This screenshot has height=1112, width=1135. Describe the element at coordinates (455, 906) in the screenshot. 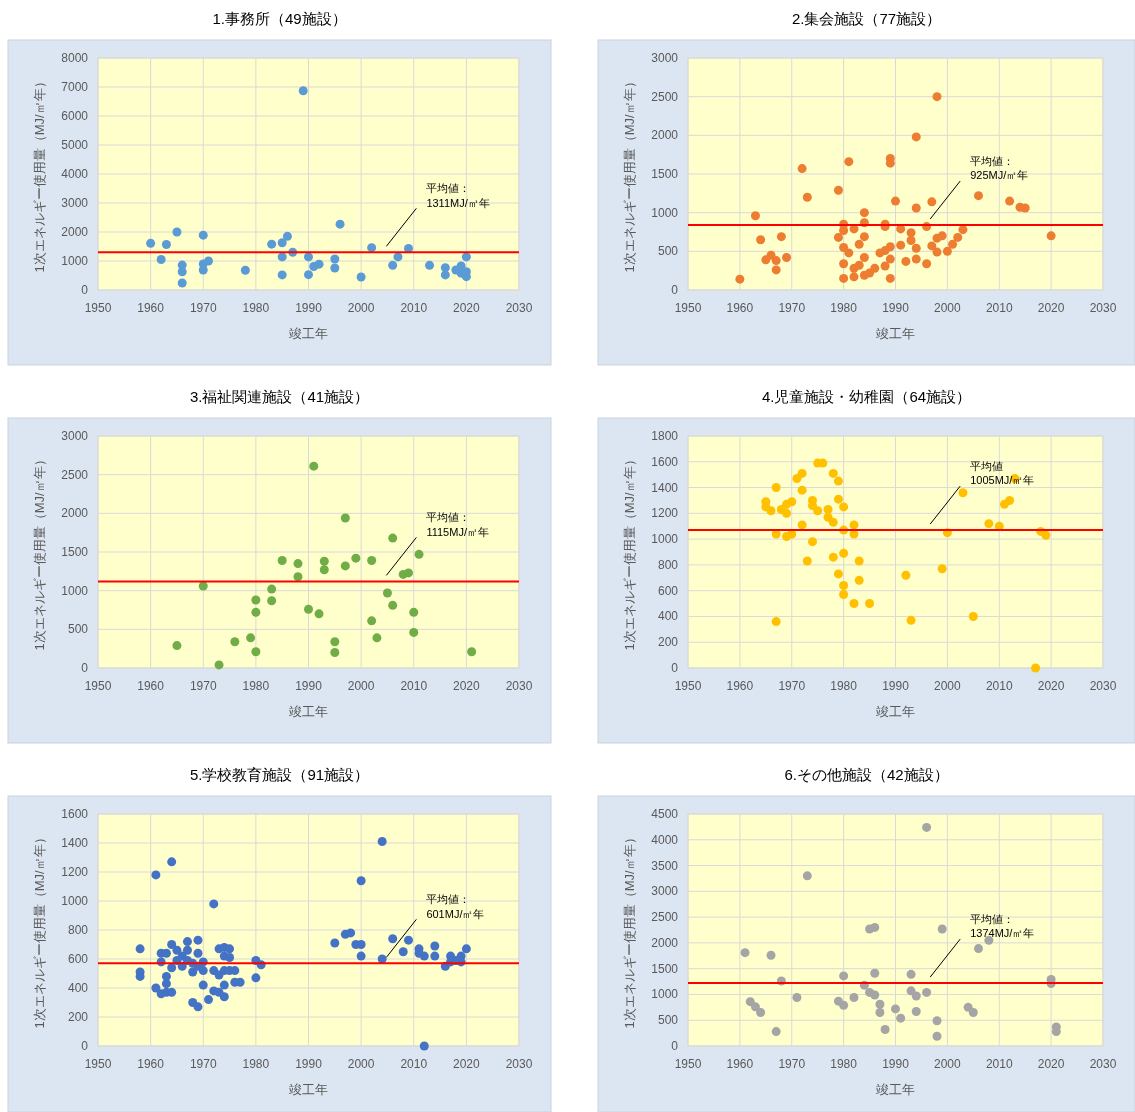

I see `annotation: 平均値： 601MJ/㎡年` at that location.